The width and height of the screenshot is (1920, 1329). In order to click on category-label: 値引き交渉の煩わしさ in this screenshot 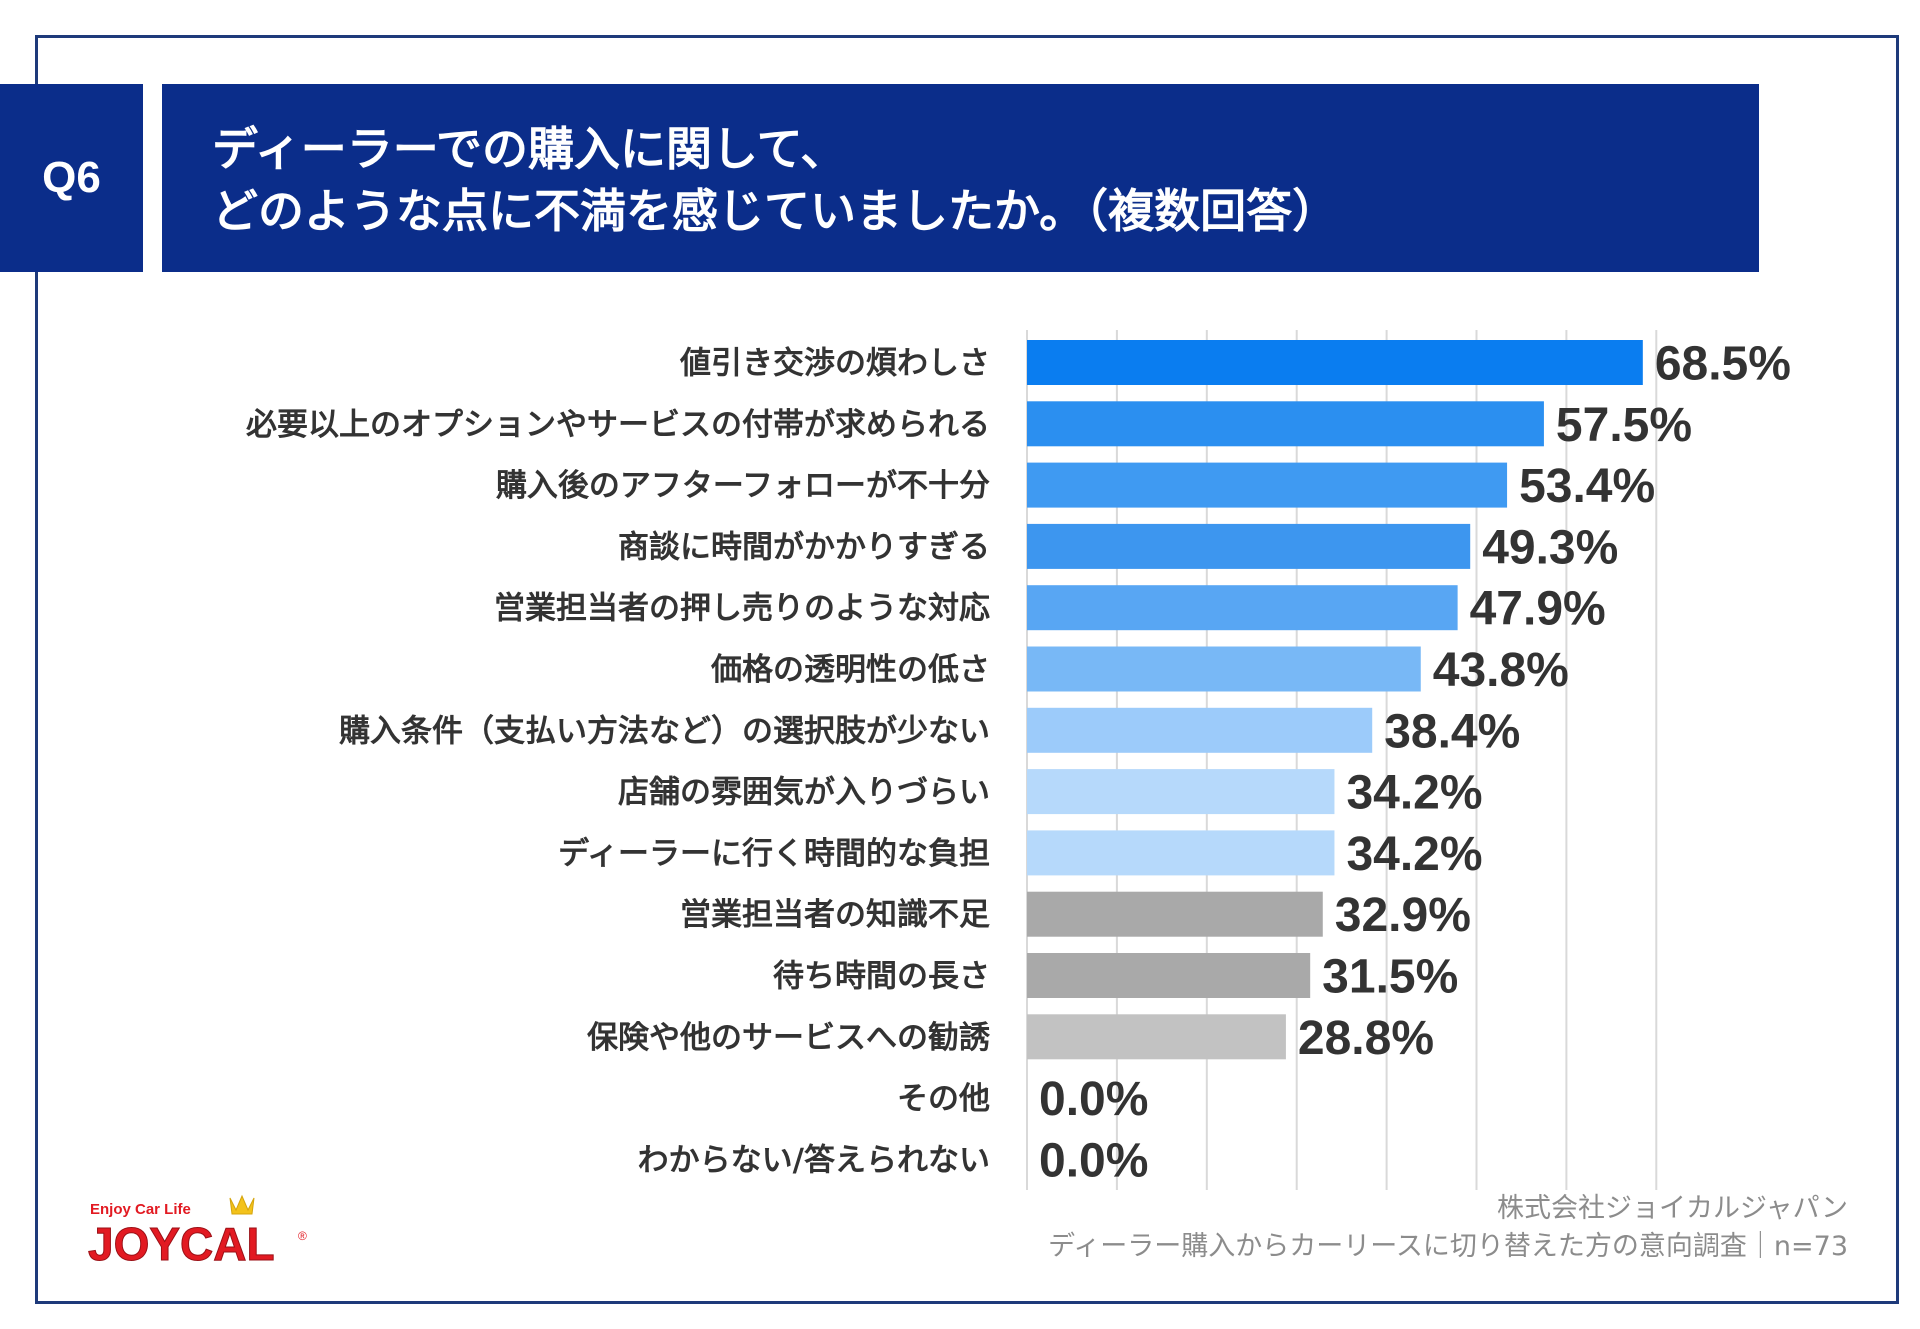, I will do `click(834, 364)`.